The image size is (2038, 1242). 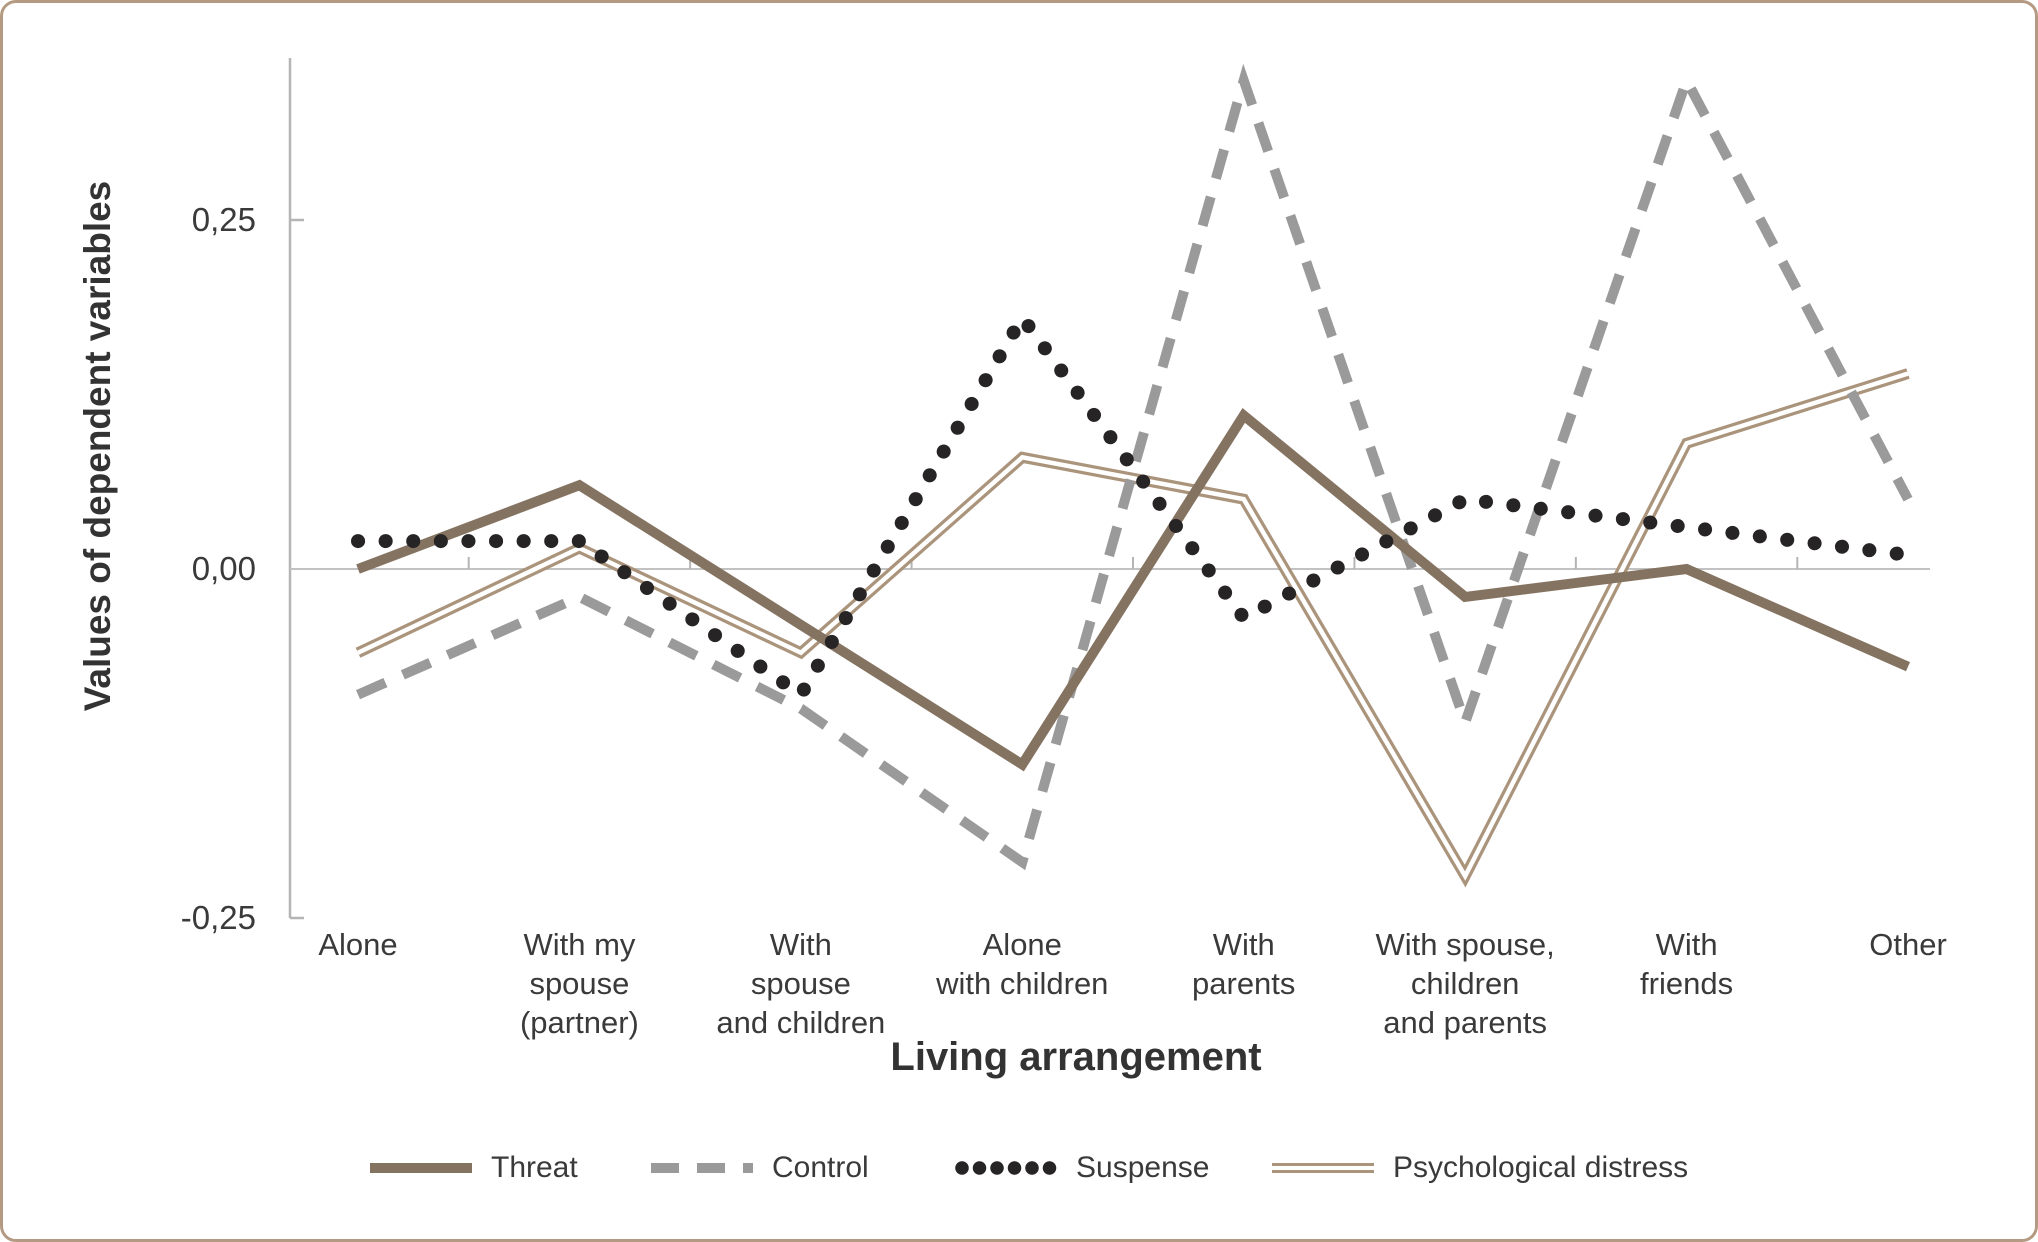 I want to click on threat-line-swatch, so click(x=421, y=1168).